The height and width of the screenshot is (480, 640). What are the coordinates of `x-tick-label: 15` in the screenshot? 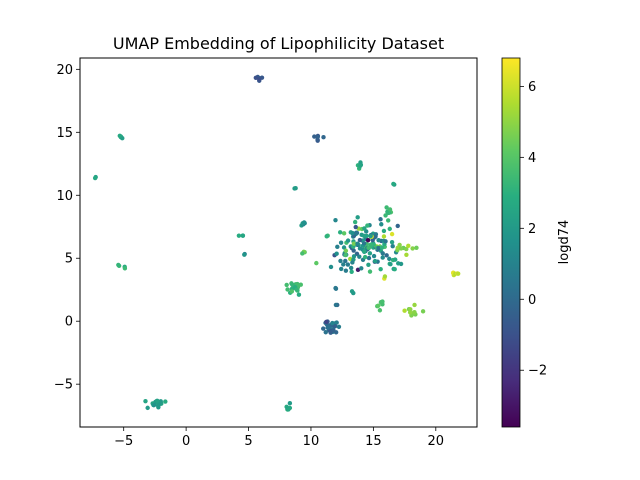 It's located at (373, 441).